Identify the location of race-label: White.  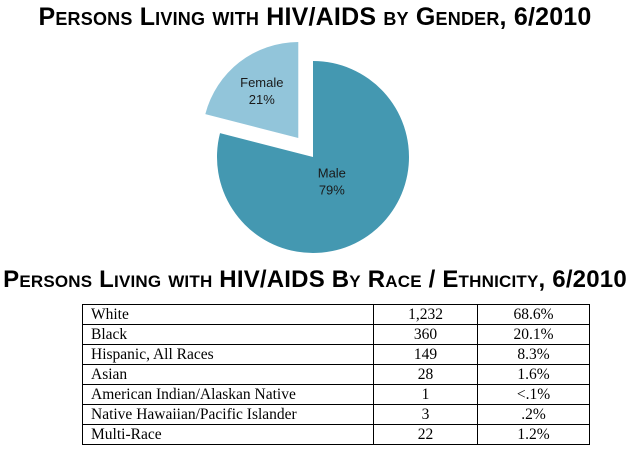
(228, 314).